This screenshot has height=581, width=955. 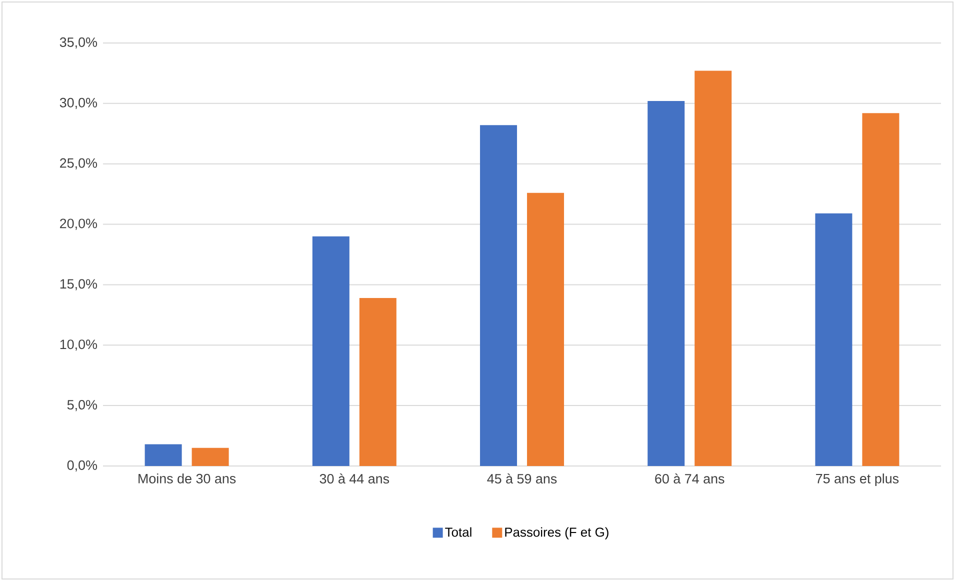 What do you see at coordinates (79, 164) in the screenshot?
I see `y-tick-label: 25,0%` at bounding box center [79, 164].